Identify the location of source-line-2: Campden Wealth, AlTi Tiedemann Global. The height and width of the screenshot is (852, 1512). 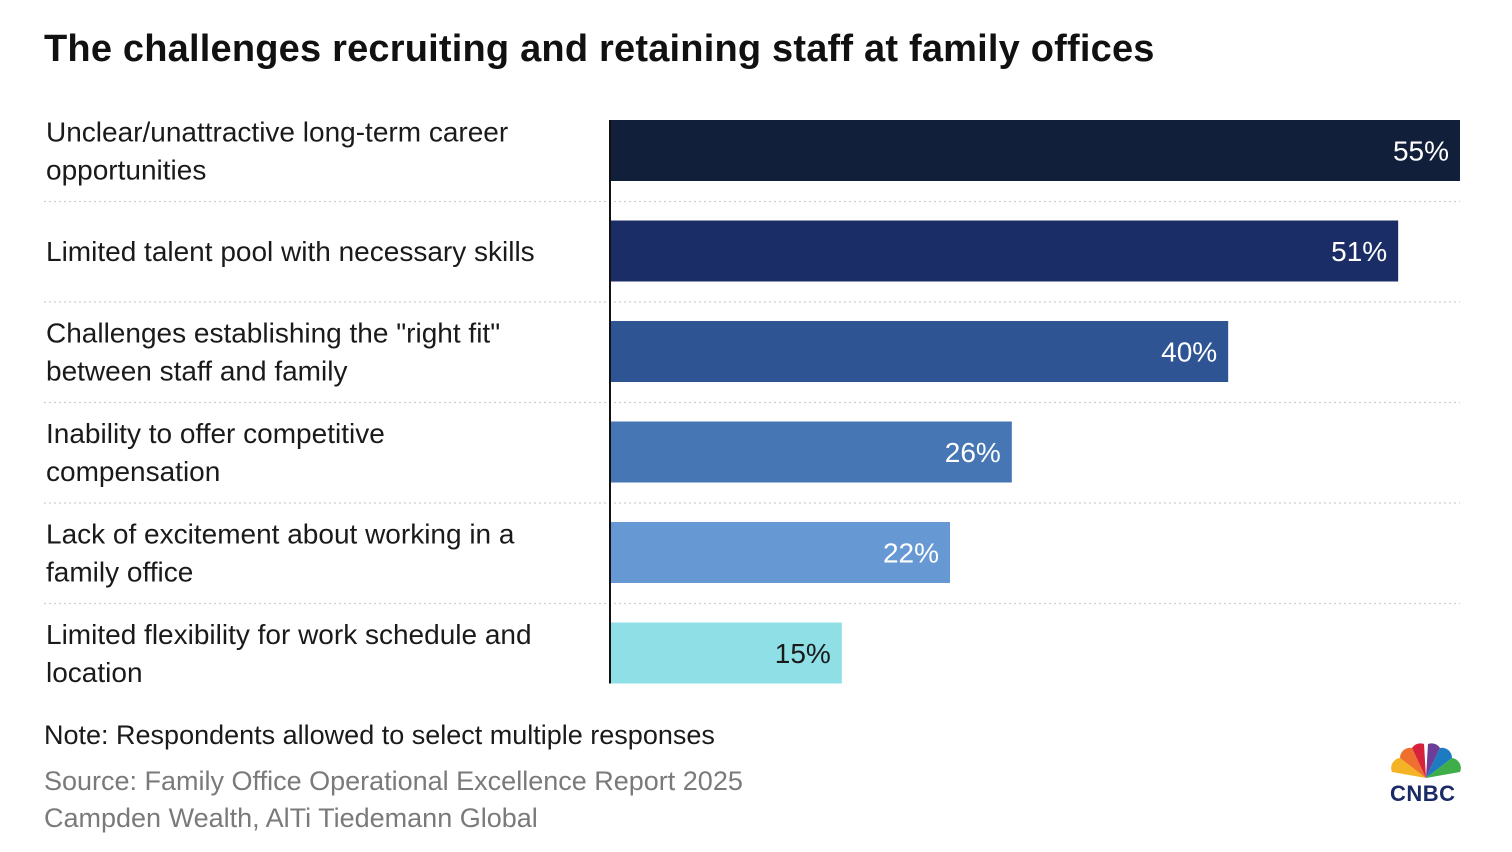
(291, 818).